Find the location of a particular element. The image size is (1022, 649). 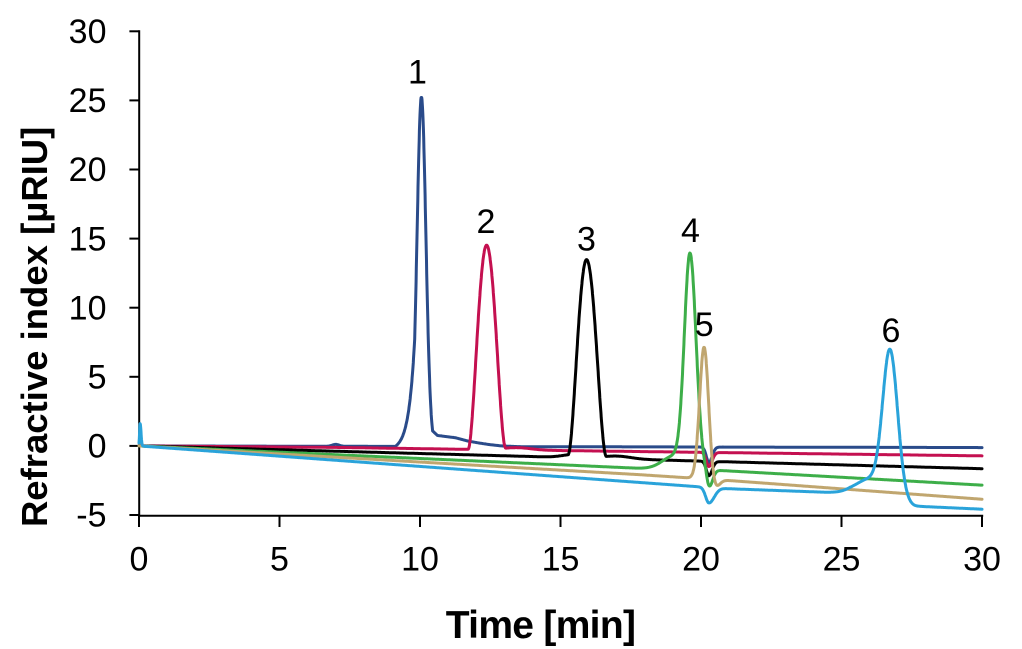

svg-text: 4 is located at coordinates (690, 231).